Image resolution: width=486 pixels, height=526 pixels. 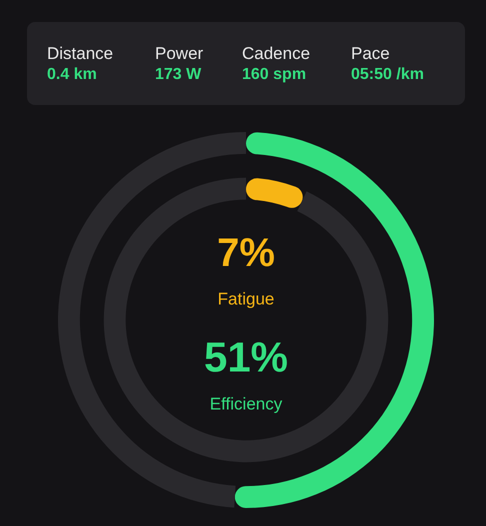 What do you see at coordinates (371, 53) in the screenshot?
I see `category-label: Pace` at bounding box center [371, 53].